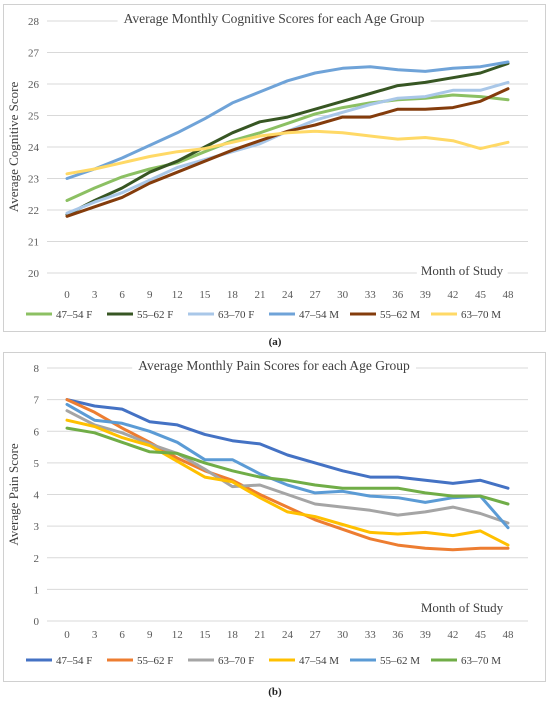 Image resolution: width=550 pixels, height=703 pixels. I want to click on cog-ytick-label: 28, so click(34, 22).